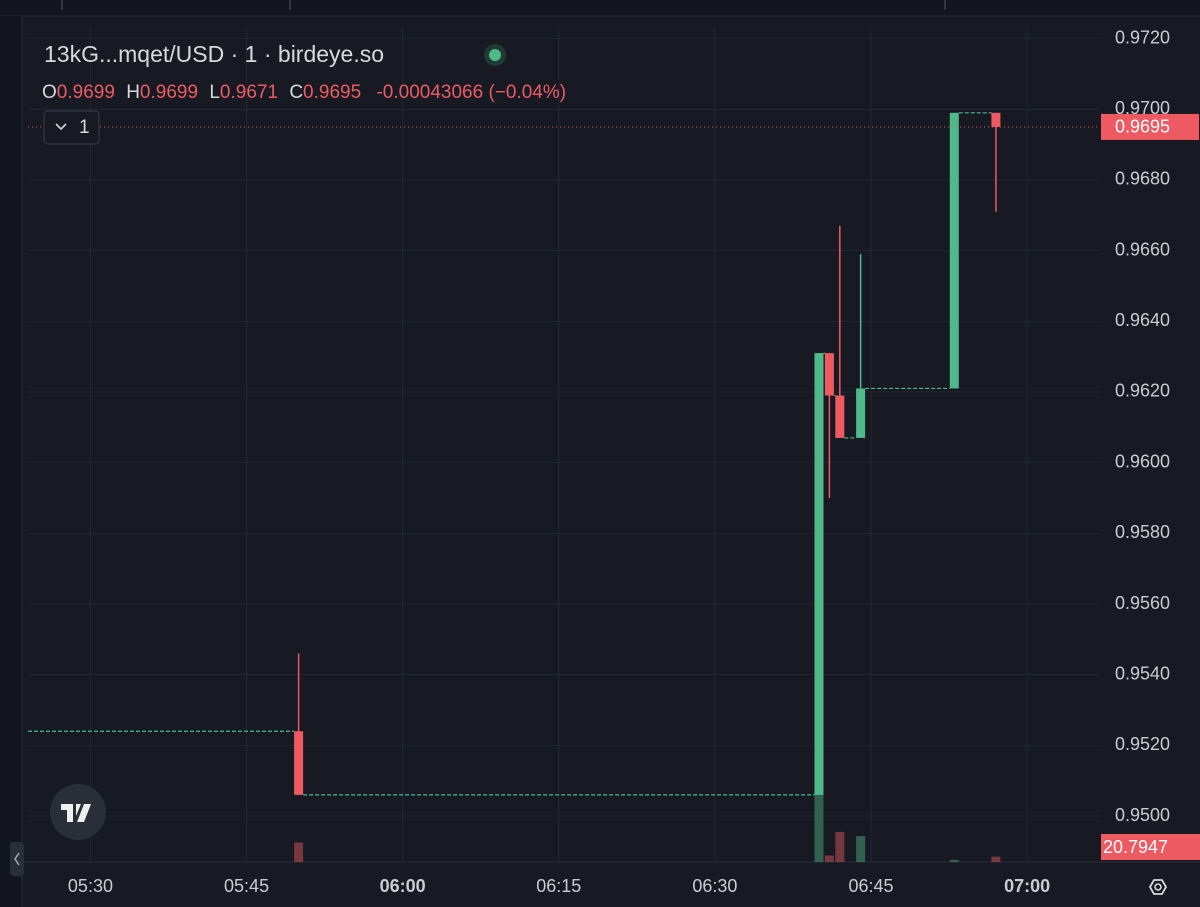 Image resolution: width=1200 pixels, height=907 pixels. I want to click on gear-icon, so click(1158, 887).